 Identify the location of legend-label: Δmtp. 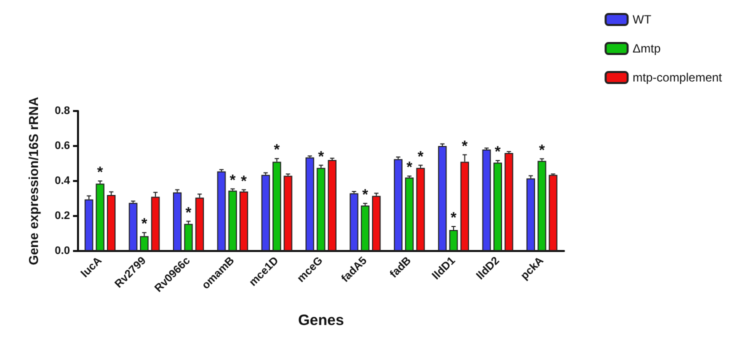
(646, 49).